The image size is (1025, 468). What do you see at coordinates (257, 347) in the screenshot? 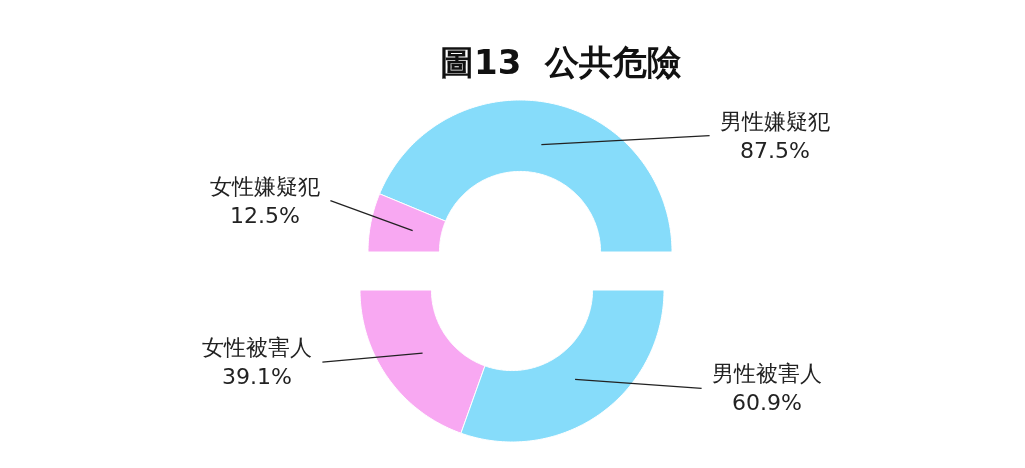
I see `slice-label: 女性被害人` at bounding box center [257, 347].